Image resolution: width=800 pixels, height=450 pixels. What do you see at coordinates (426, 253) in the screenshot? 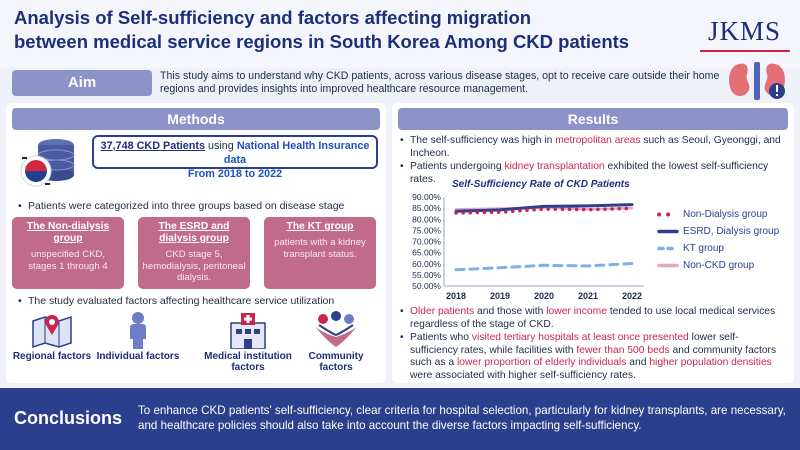
I see `y-tick-label: 65.00%` at bounding box center [426, 253].